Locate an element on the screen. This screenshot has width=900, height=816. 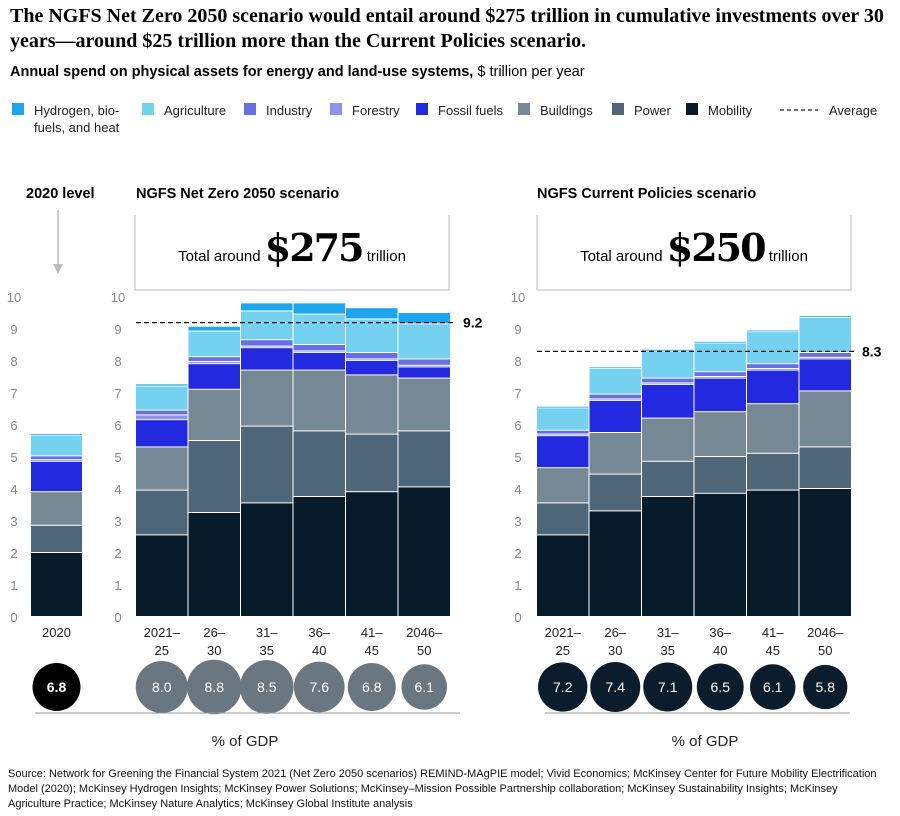
average-label: 9.2 is located at coordinates (473, 323).